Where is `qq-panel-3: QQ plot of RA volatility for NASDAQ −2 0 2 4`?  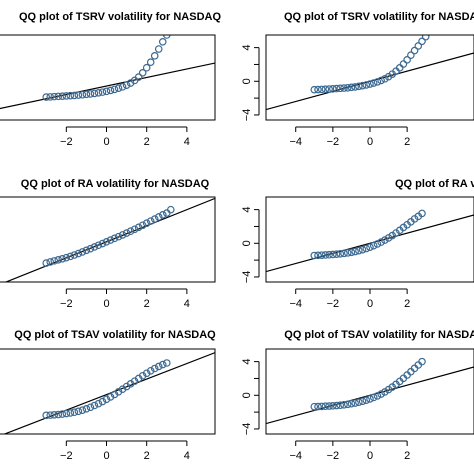 qq-panel-3: QQ plot of RA volatility for NASDAQ −2 0 2 4 is located at coordinates (108, 244).